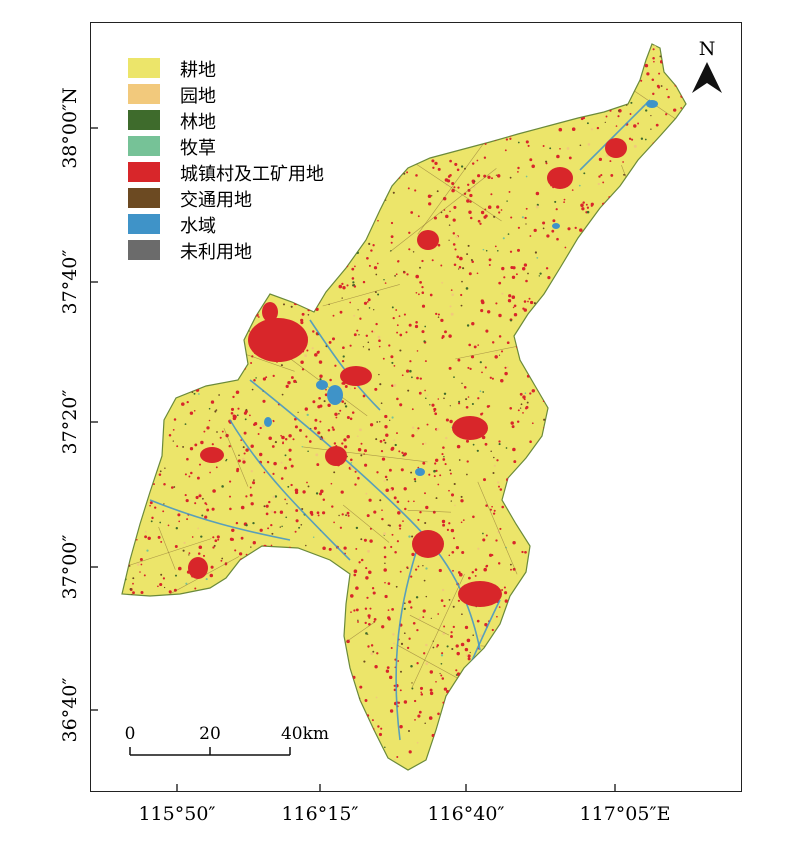 Image resolution: width=800 pixels, height=847 pixels. I want to click on longitude-tick-label: 115°50″, so click(176, 814).